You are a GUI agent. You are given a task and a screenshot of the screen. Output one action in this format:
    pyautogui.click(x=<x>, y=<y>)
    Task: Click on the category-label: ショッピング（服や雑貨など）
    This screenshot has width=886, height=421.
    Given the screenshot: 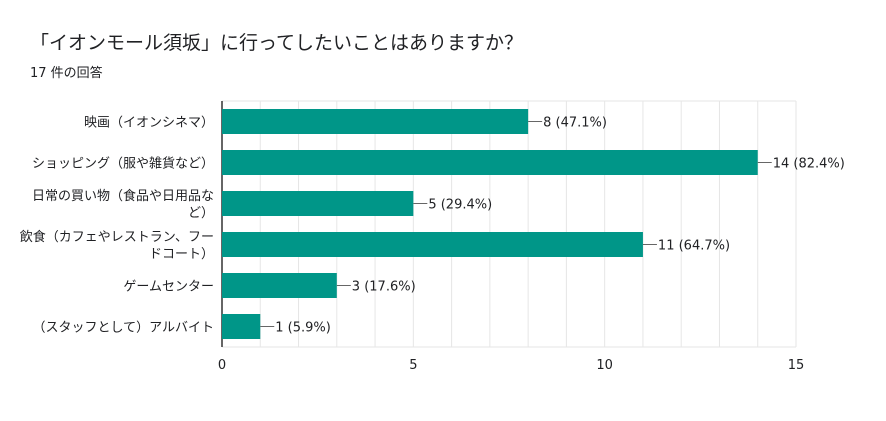 What is the action you would take?
    pyautogui.click(x=123, y=164)
    